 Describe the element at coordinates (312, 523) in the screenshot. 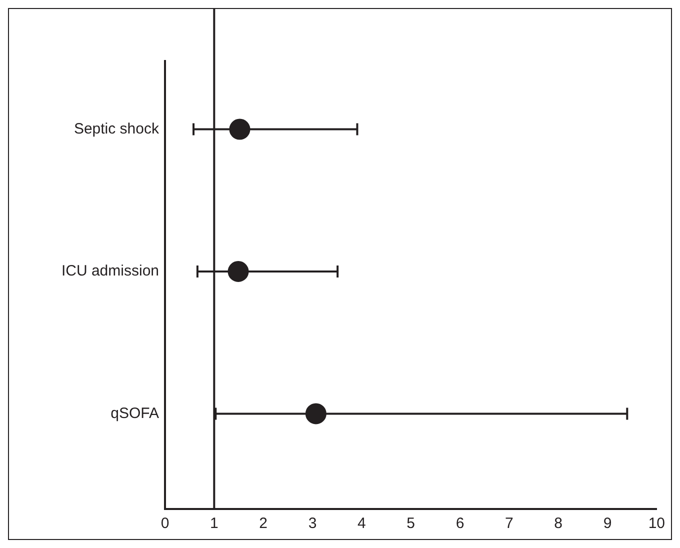

I see `x-tick-label: 3` at that location.